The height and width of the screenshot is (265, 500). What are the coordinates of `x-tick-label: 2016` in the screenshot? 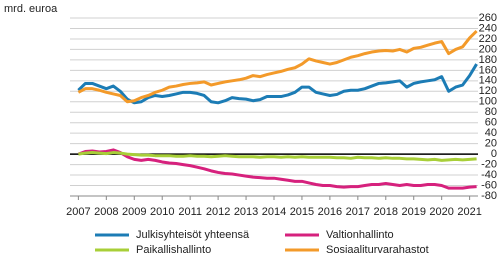 It's located at (330, 212).